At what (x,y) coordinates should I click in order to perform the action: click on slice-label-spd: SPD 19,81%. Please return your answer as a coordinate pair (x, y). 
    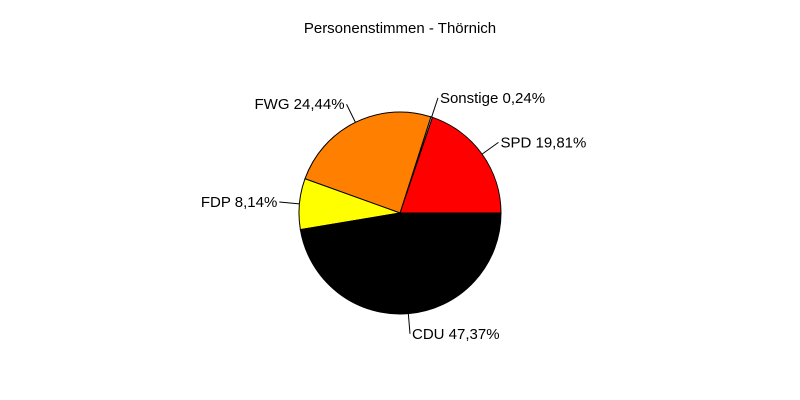
    Looking at the image, I should click on (543, 142).